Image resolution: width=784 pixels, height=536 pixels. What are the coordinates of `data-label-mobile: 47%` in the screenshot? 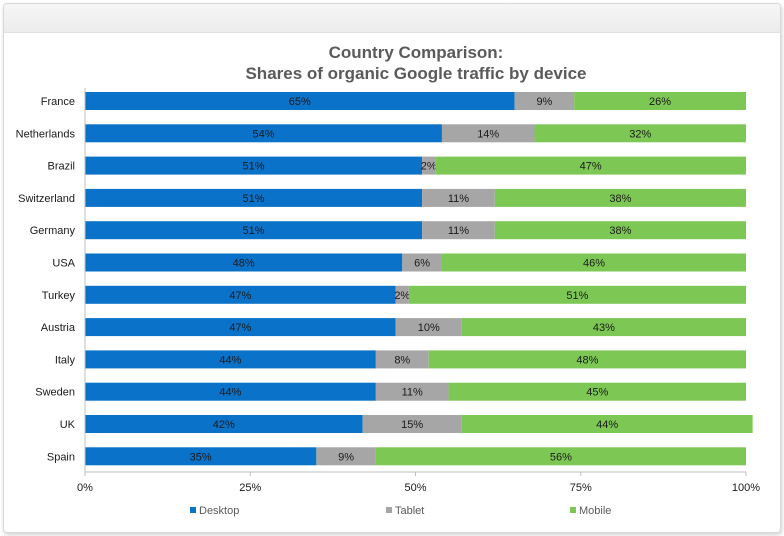 It's located at (591, 167).